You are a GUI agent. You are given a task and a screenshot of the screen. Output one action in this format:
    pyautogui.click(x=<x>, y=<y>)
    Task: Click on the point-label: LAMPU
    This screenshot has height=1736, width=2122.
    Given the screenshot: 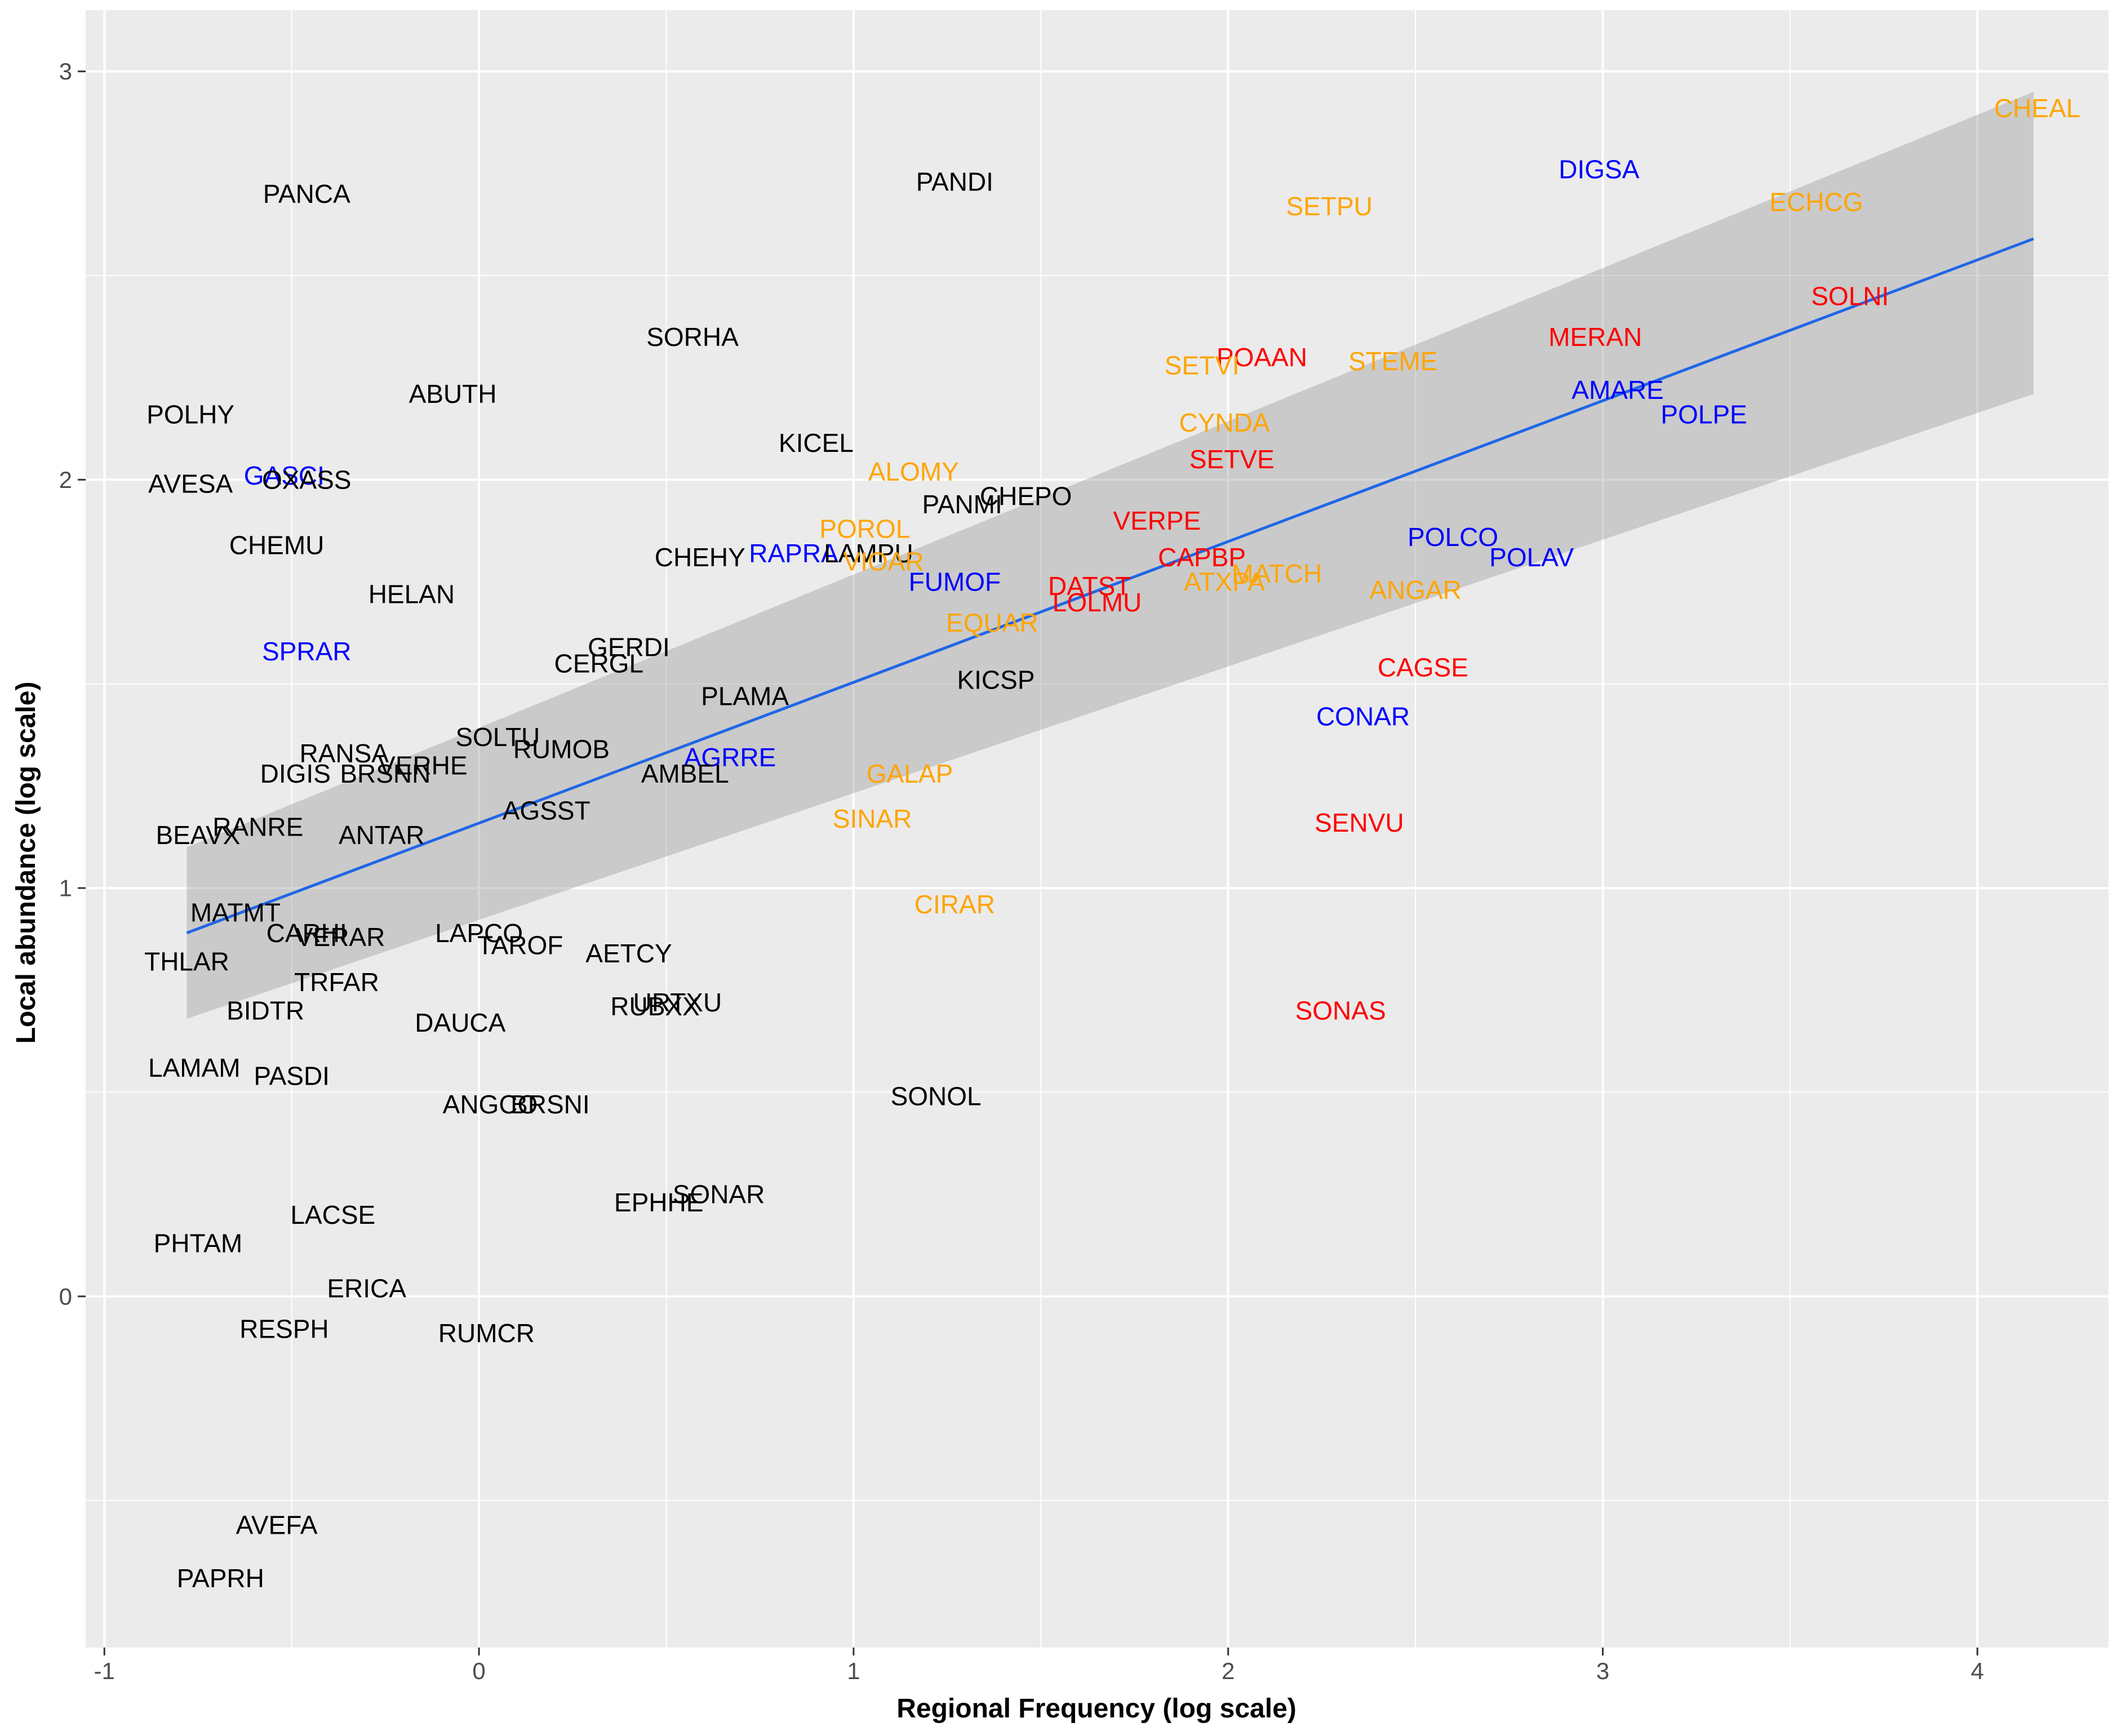 What is the action you would take?
    pyautogui.click(x=868, y=553)
    